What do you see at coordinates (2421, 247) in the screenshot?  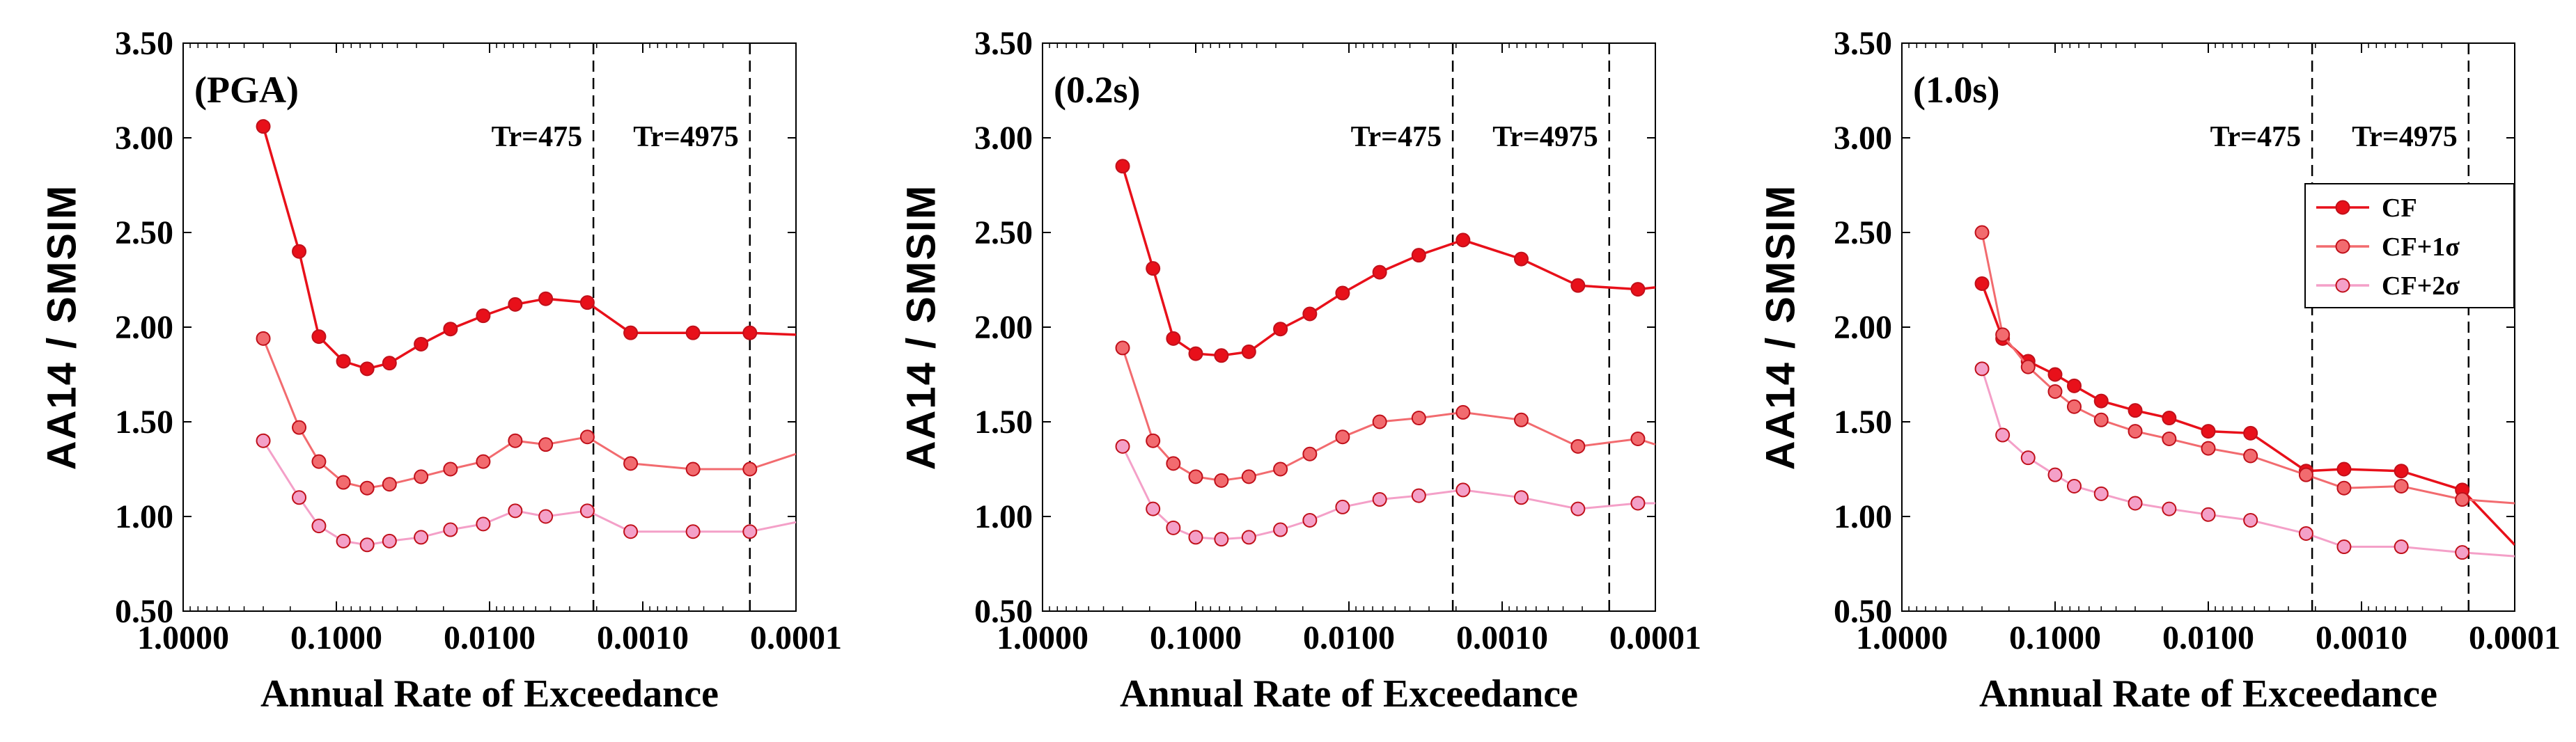 I see `legend-entry: CF+1σ` at bounding box center [2421, 247].